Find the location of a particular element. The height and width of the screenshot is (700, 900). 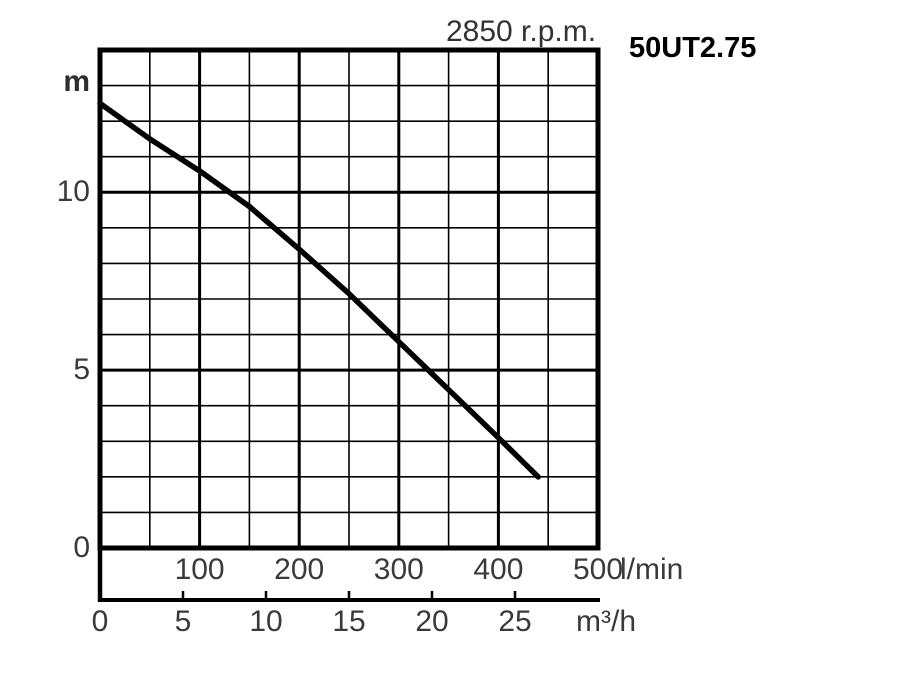

model-label: 50UT2.75 is located at coordinates (693, 48).